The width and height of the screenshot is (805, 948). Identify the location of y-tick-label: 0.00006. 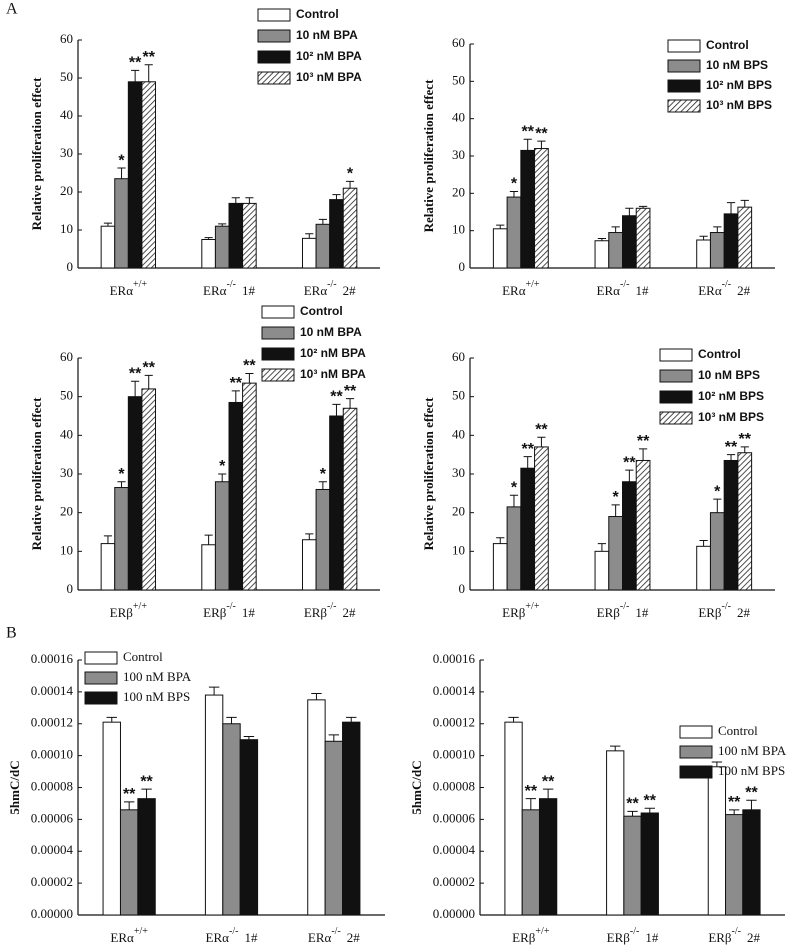
(52, 817).